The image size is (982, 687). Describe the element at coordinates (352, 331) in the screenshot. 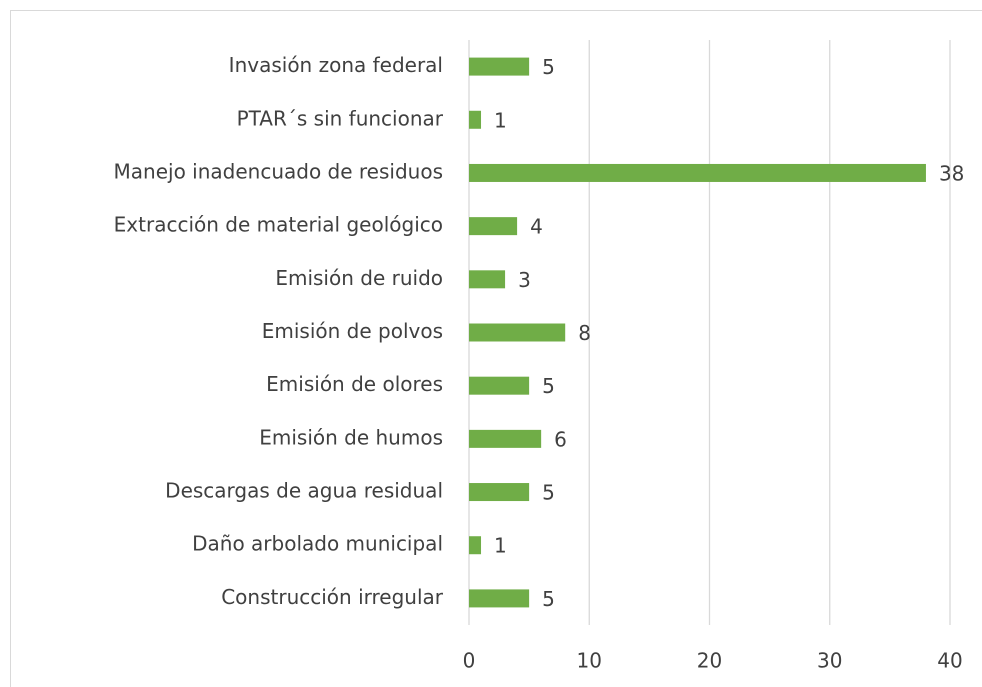

I see `y-tick-label: Emisión de polvos` at that location.